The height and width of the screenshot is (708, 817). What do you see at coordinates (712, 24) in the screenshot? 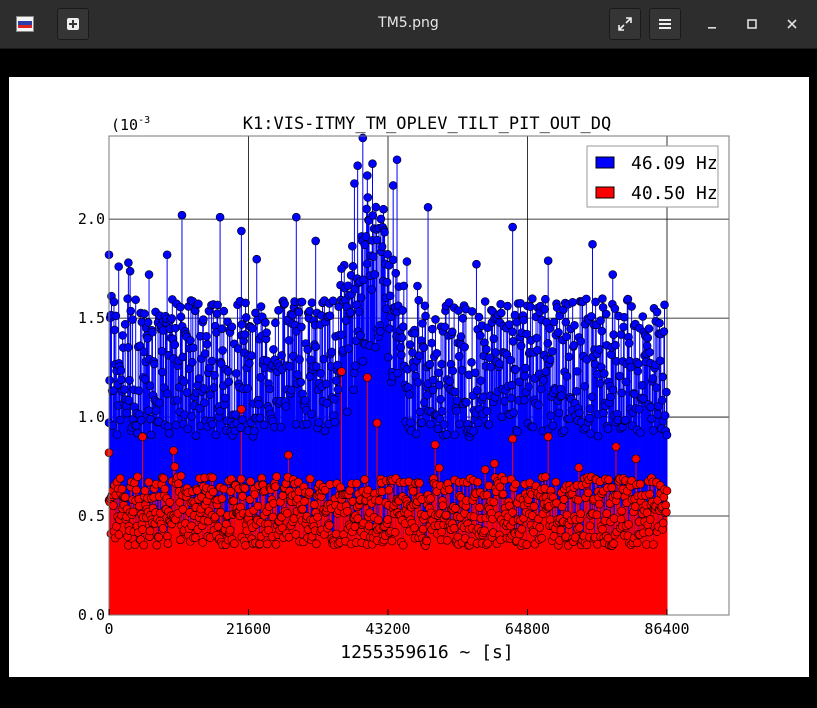
I see `minimize-button` at bounding box center [712, 24].